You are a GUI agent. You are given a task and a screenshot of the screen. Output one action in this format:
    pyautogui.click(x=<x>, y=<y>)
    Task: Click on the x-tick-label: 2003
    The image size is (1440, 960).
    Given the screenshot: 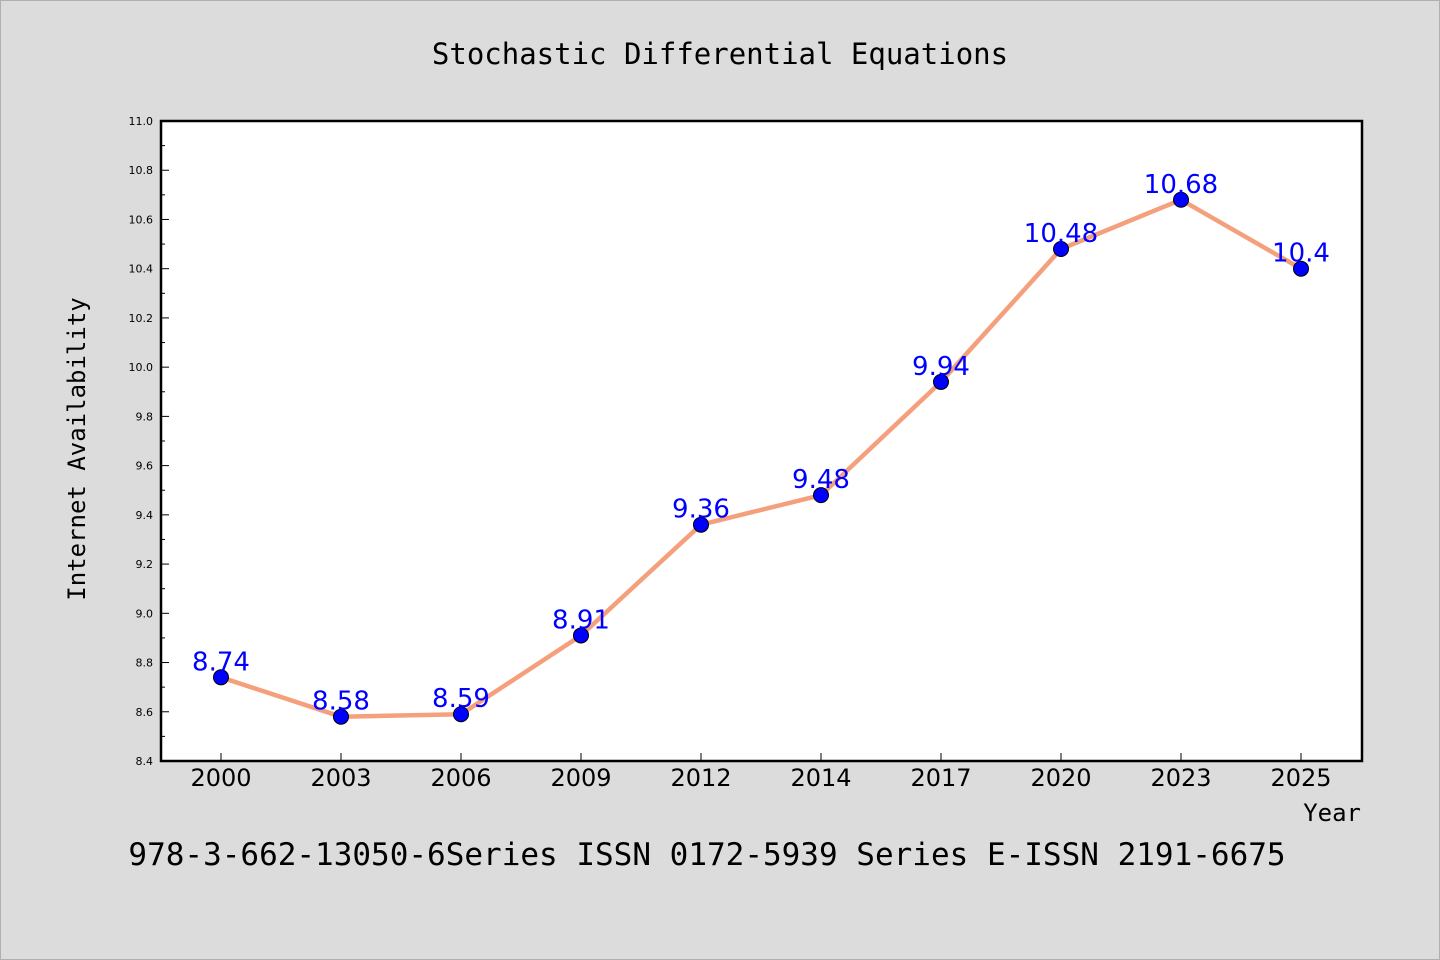 What is the action you would take?
    pyautogui.click(x=340, y=778)
    